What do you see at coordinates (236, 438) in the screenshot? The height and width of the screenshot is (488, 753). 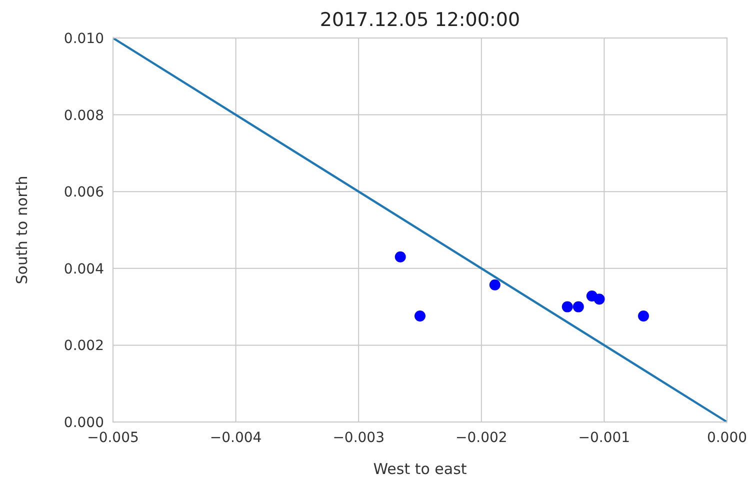 I see `x-tick-label: −0.004` at bounding box center [236, 438].